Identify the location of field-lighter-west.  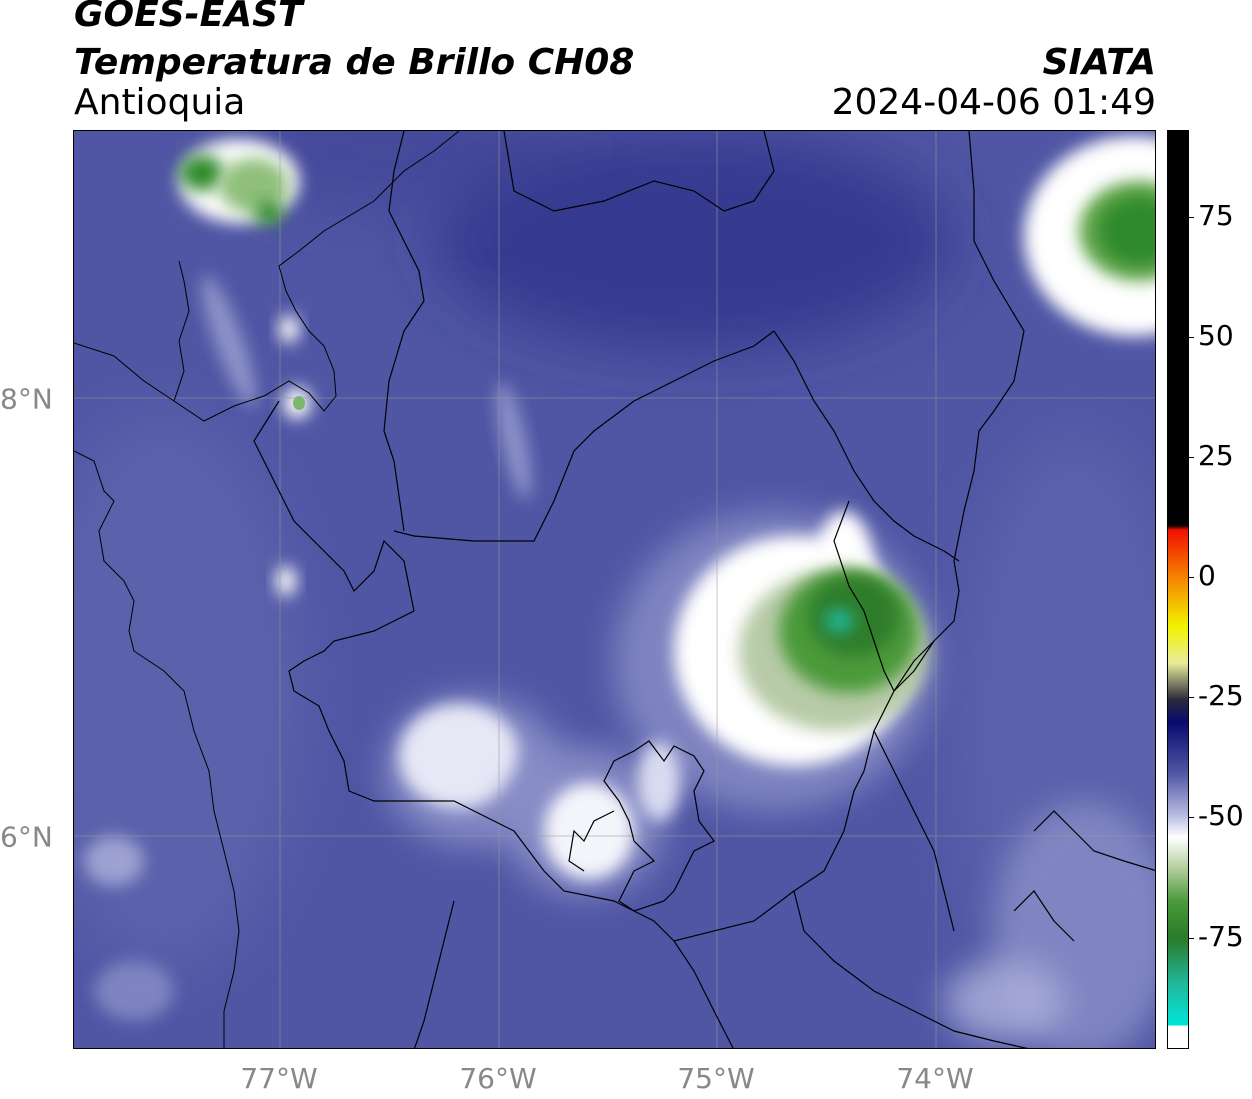
(189, 691).